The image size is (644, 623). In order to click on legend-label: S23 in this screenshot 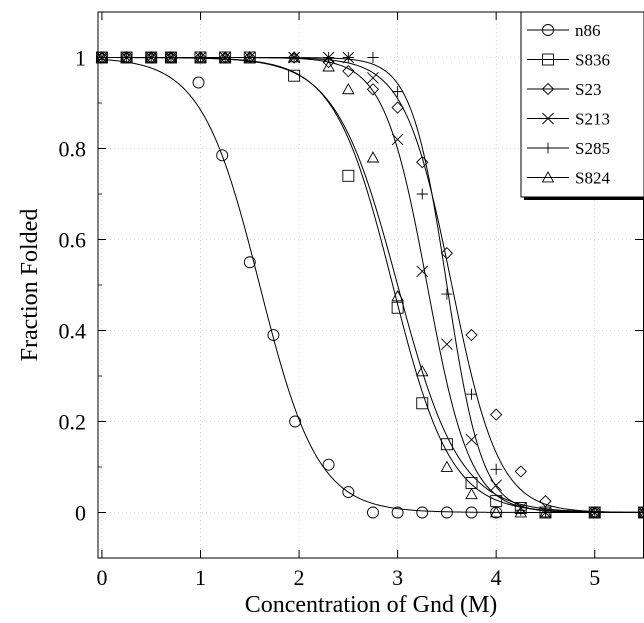, I will do `click(588, 89)`.